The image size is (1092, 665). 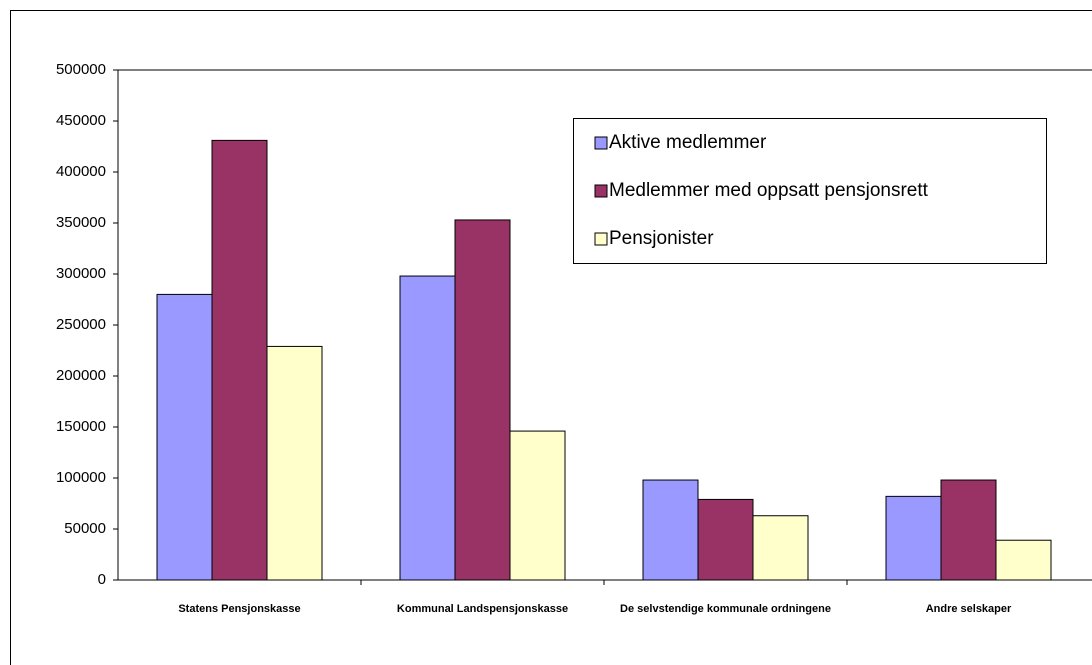 I want to click on y-tick-label: 200000, so click(x=81, y=375).